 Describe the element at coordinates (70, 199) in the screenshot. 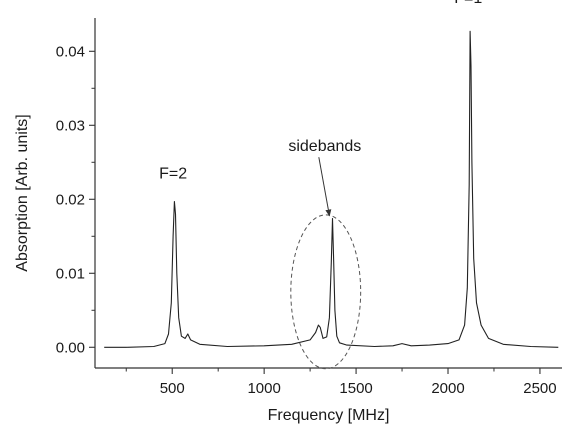

I see `y-tick-label: 0.02` at that location.